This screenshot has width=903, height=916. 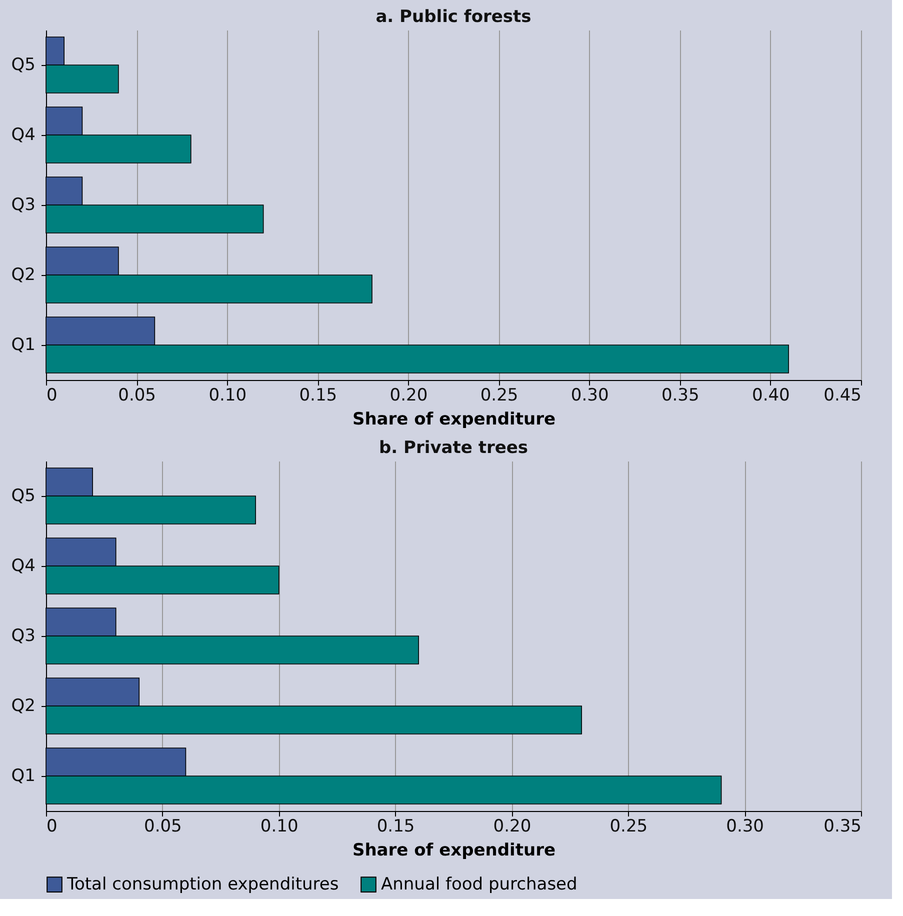 What do you see at coordinates (454, 17) in the screenshot?
I see `chart-title: a. Public forests` at bounding box center [454, 17].